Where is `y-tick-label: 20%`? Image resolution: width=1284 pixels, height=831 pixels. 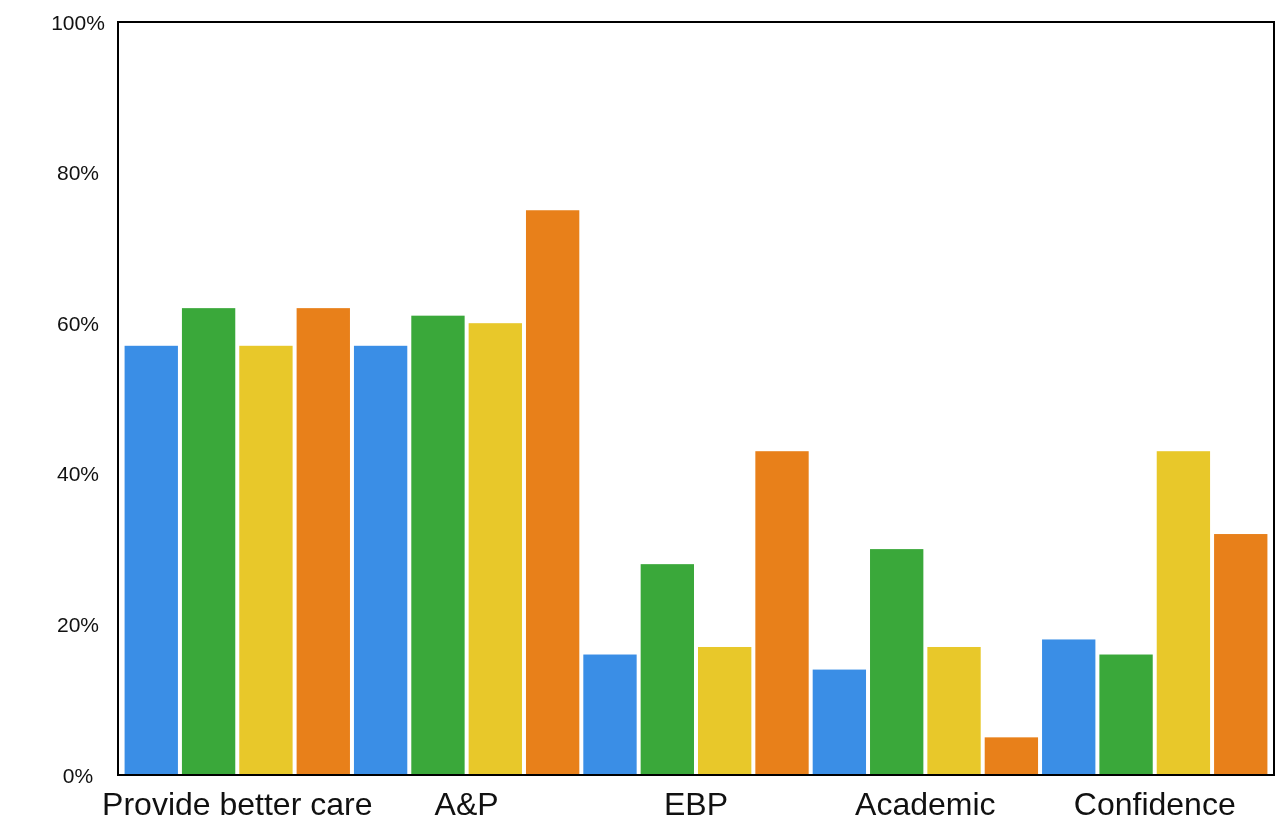 y-tick-label: 20% is located at coordinates (78, 624).